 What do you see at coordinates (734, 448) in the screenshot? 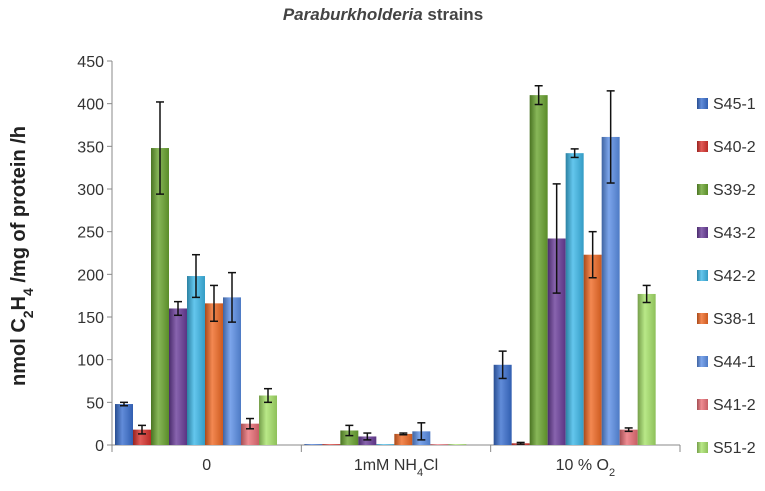
I see `legend-label-S51-2: S51-2` at bounding box center [734, 448].